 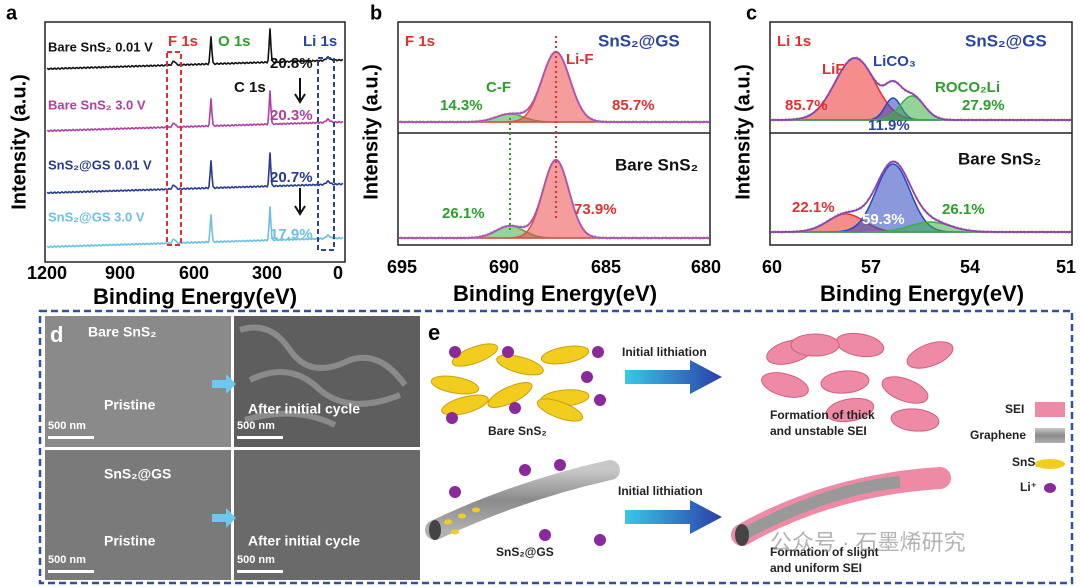 What do you see at coordinates (130, 405) in the screenshot?
I see `image-label: Pristine` at bounding box center [130, 405].